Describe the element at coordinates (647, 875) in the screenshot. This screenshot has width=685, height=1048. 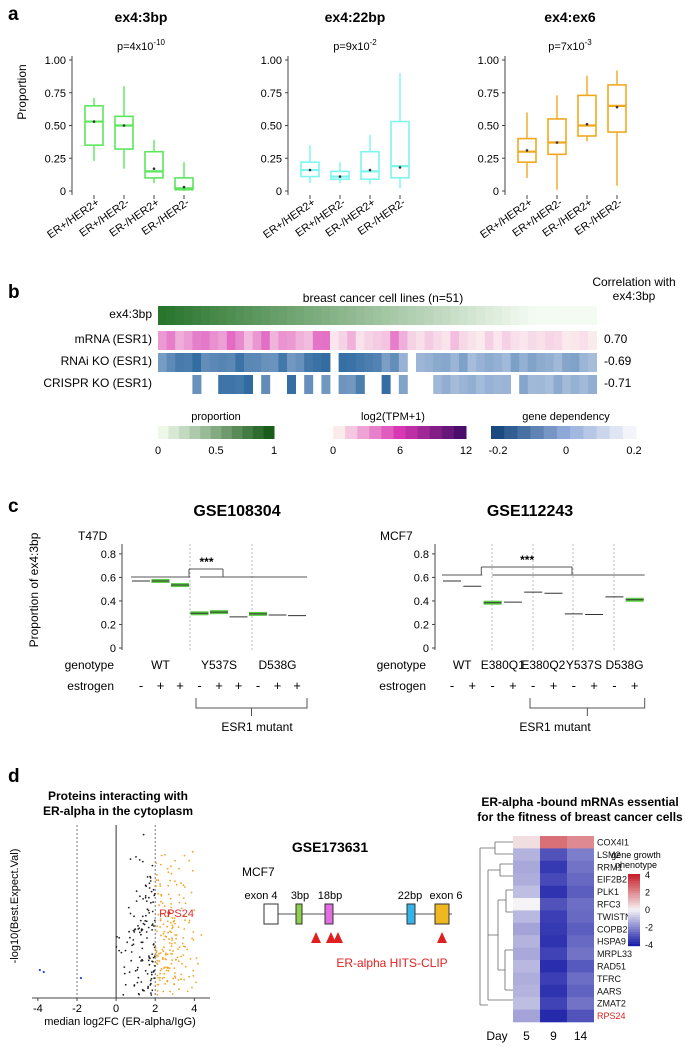
I see `hm-legend-tick-0: 4` at that location.